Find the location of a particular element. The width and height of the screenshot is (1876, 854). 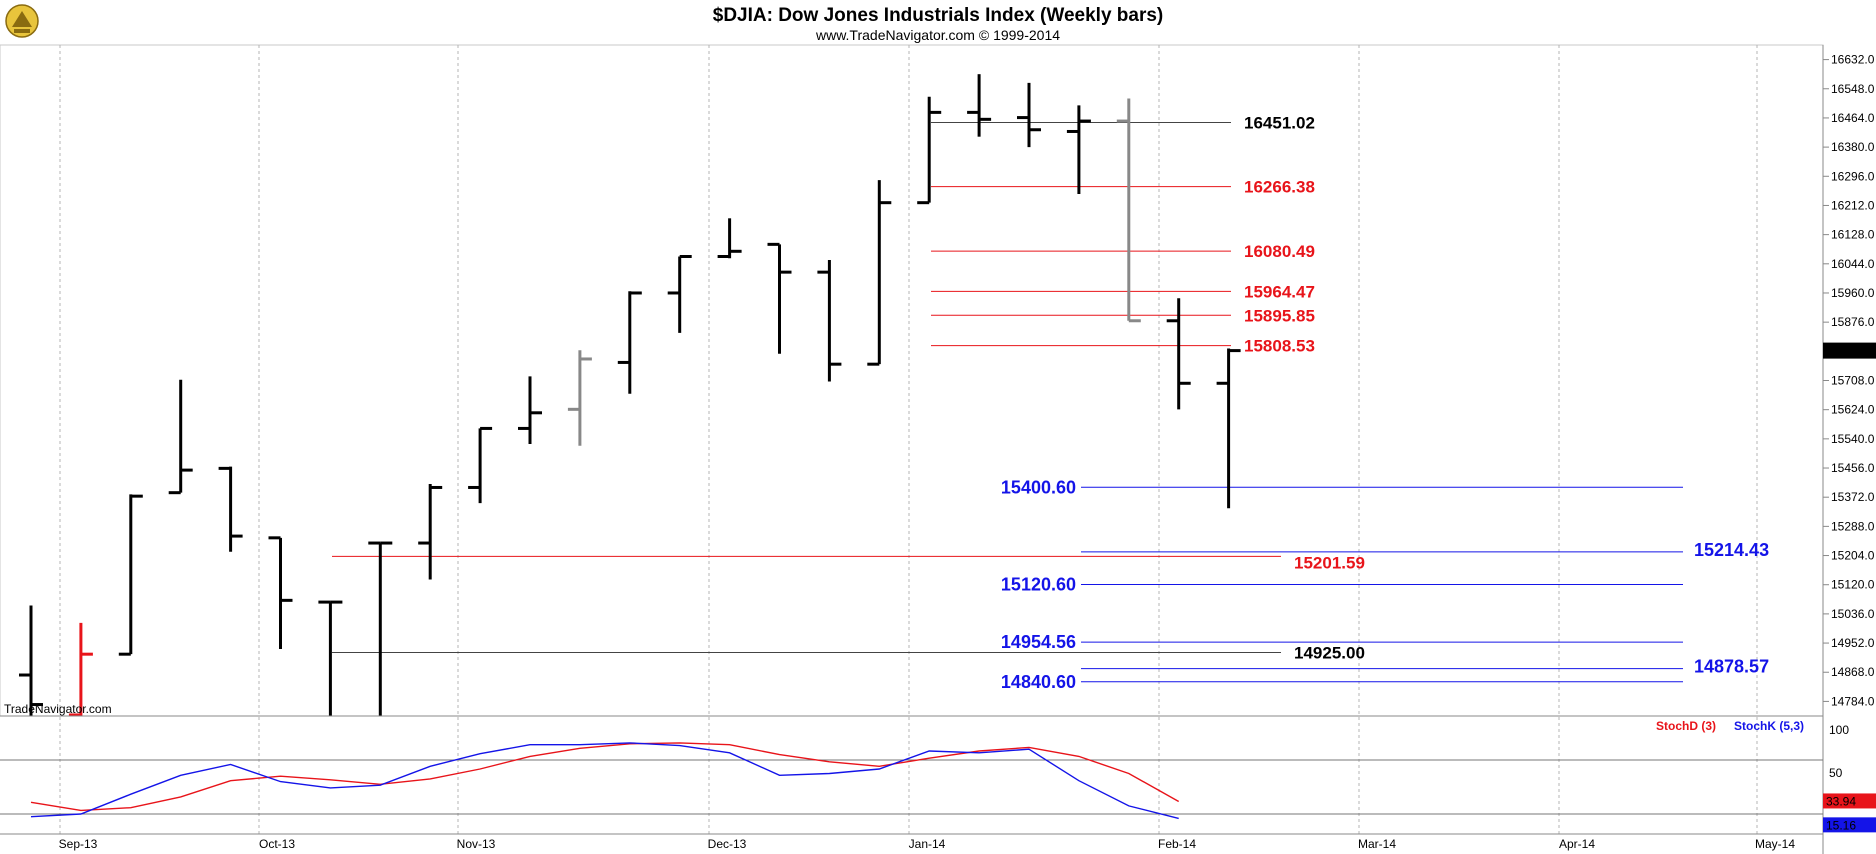

legend-stochk: StochK (5,3) is located at coordinates (1769, 726).